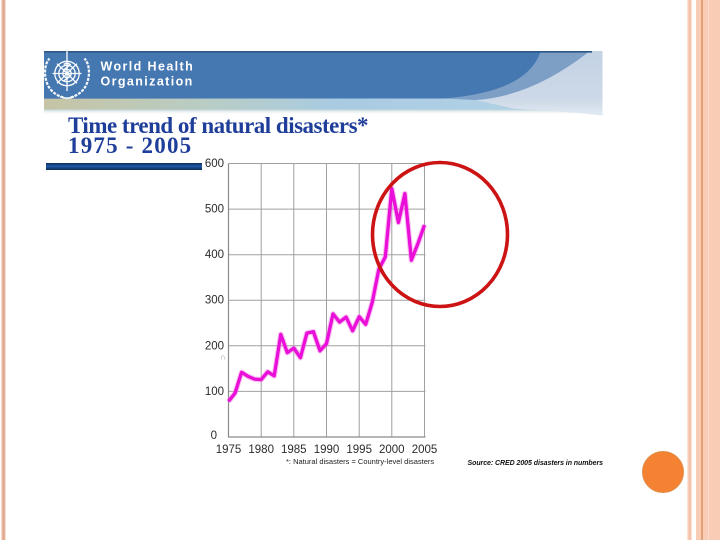  I want to click on svg-text: 300, so click(214, 301).